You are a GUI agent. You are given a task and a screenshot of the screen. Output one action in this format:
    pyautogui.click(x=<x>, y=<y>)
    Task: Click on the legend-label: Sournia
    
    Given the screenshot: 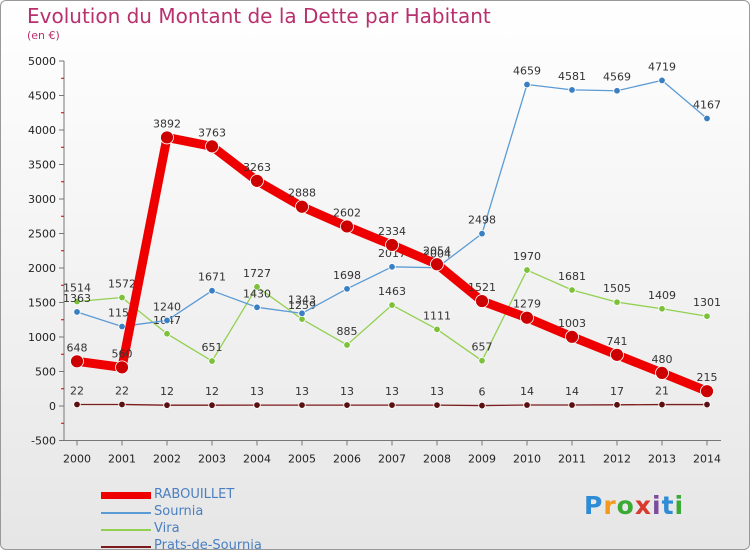 What is the action you would take?
    pyautogui.click(x=179, y=511)
    